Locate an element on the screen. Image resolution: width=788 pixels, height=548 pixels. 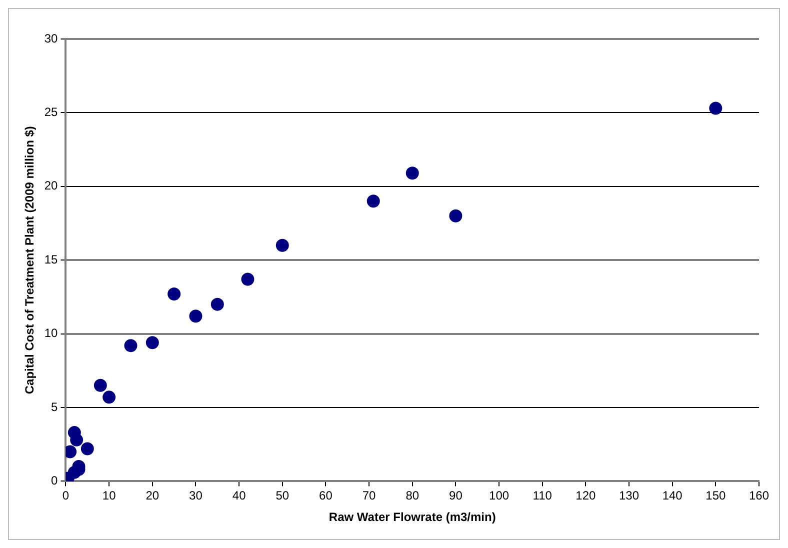
y-tick-label: 5 is located at coordinates (54, 407).